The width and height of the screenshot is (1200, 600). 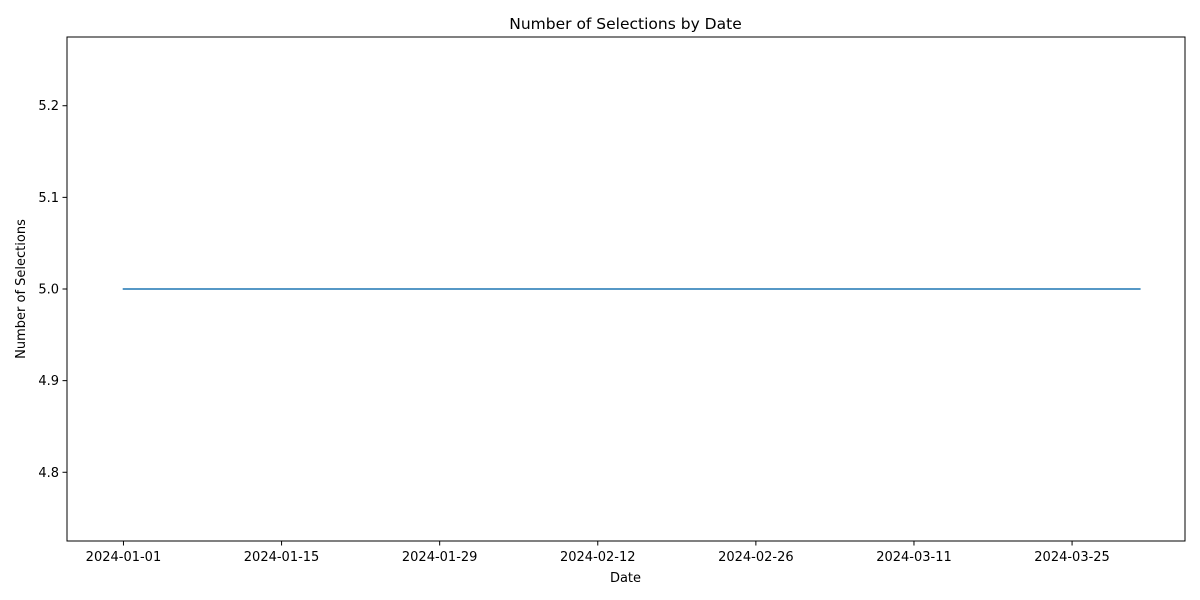 What do you see at coordinates (625, 24) in the screenshot?
I see `chart-title: Number of Selections by Date` at bounding box center [625, 24].